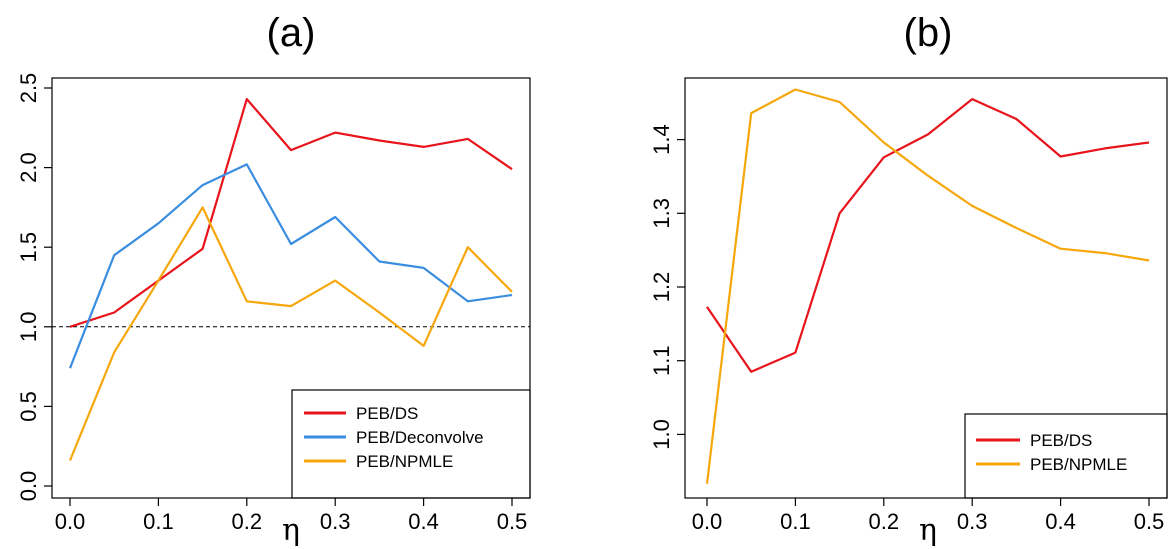 The image size is (1171, 549). What do you see at coordinates (291, 530) in the screenshot?
I see `panel-a-x-label: η` at bounding box center [291, 530].